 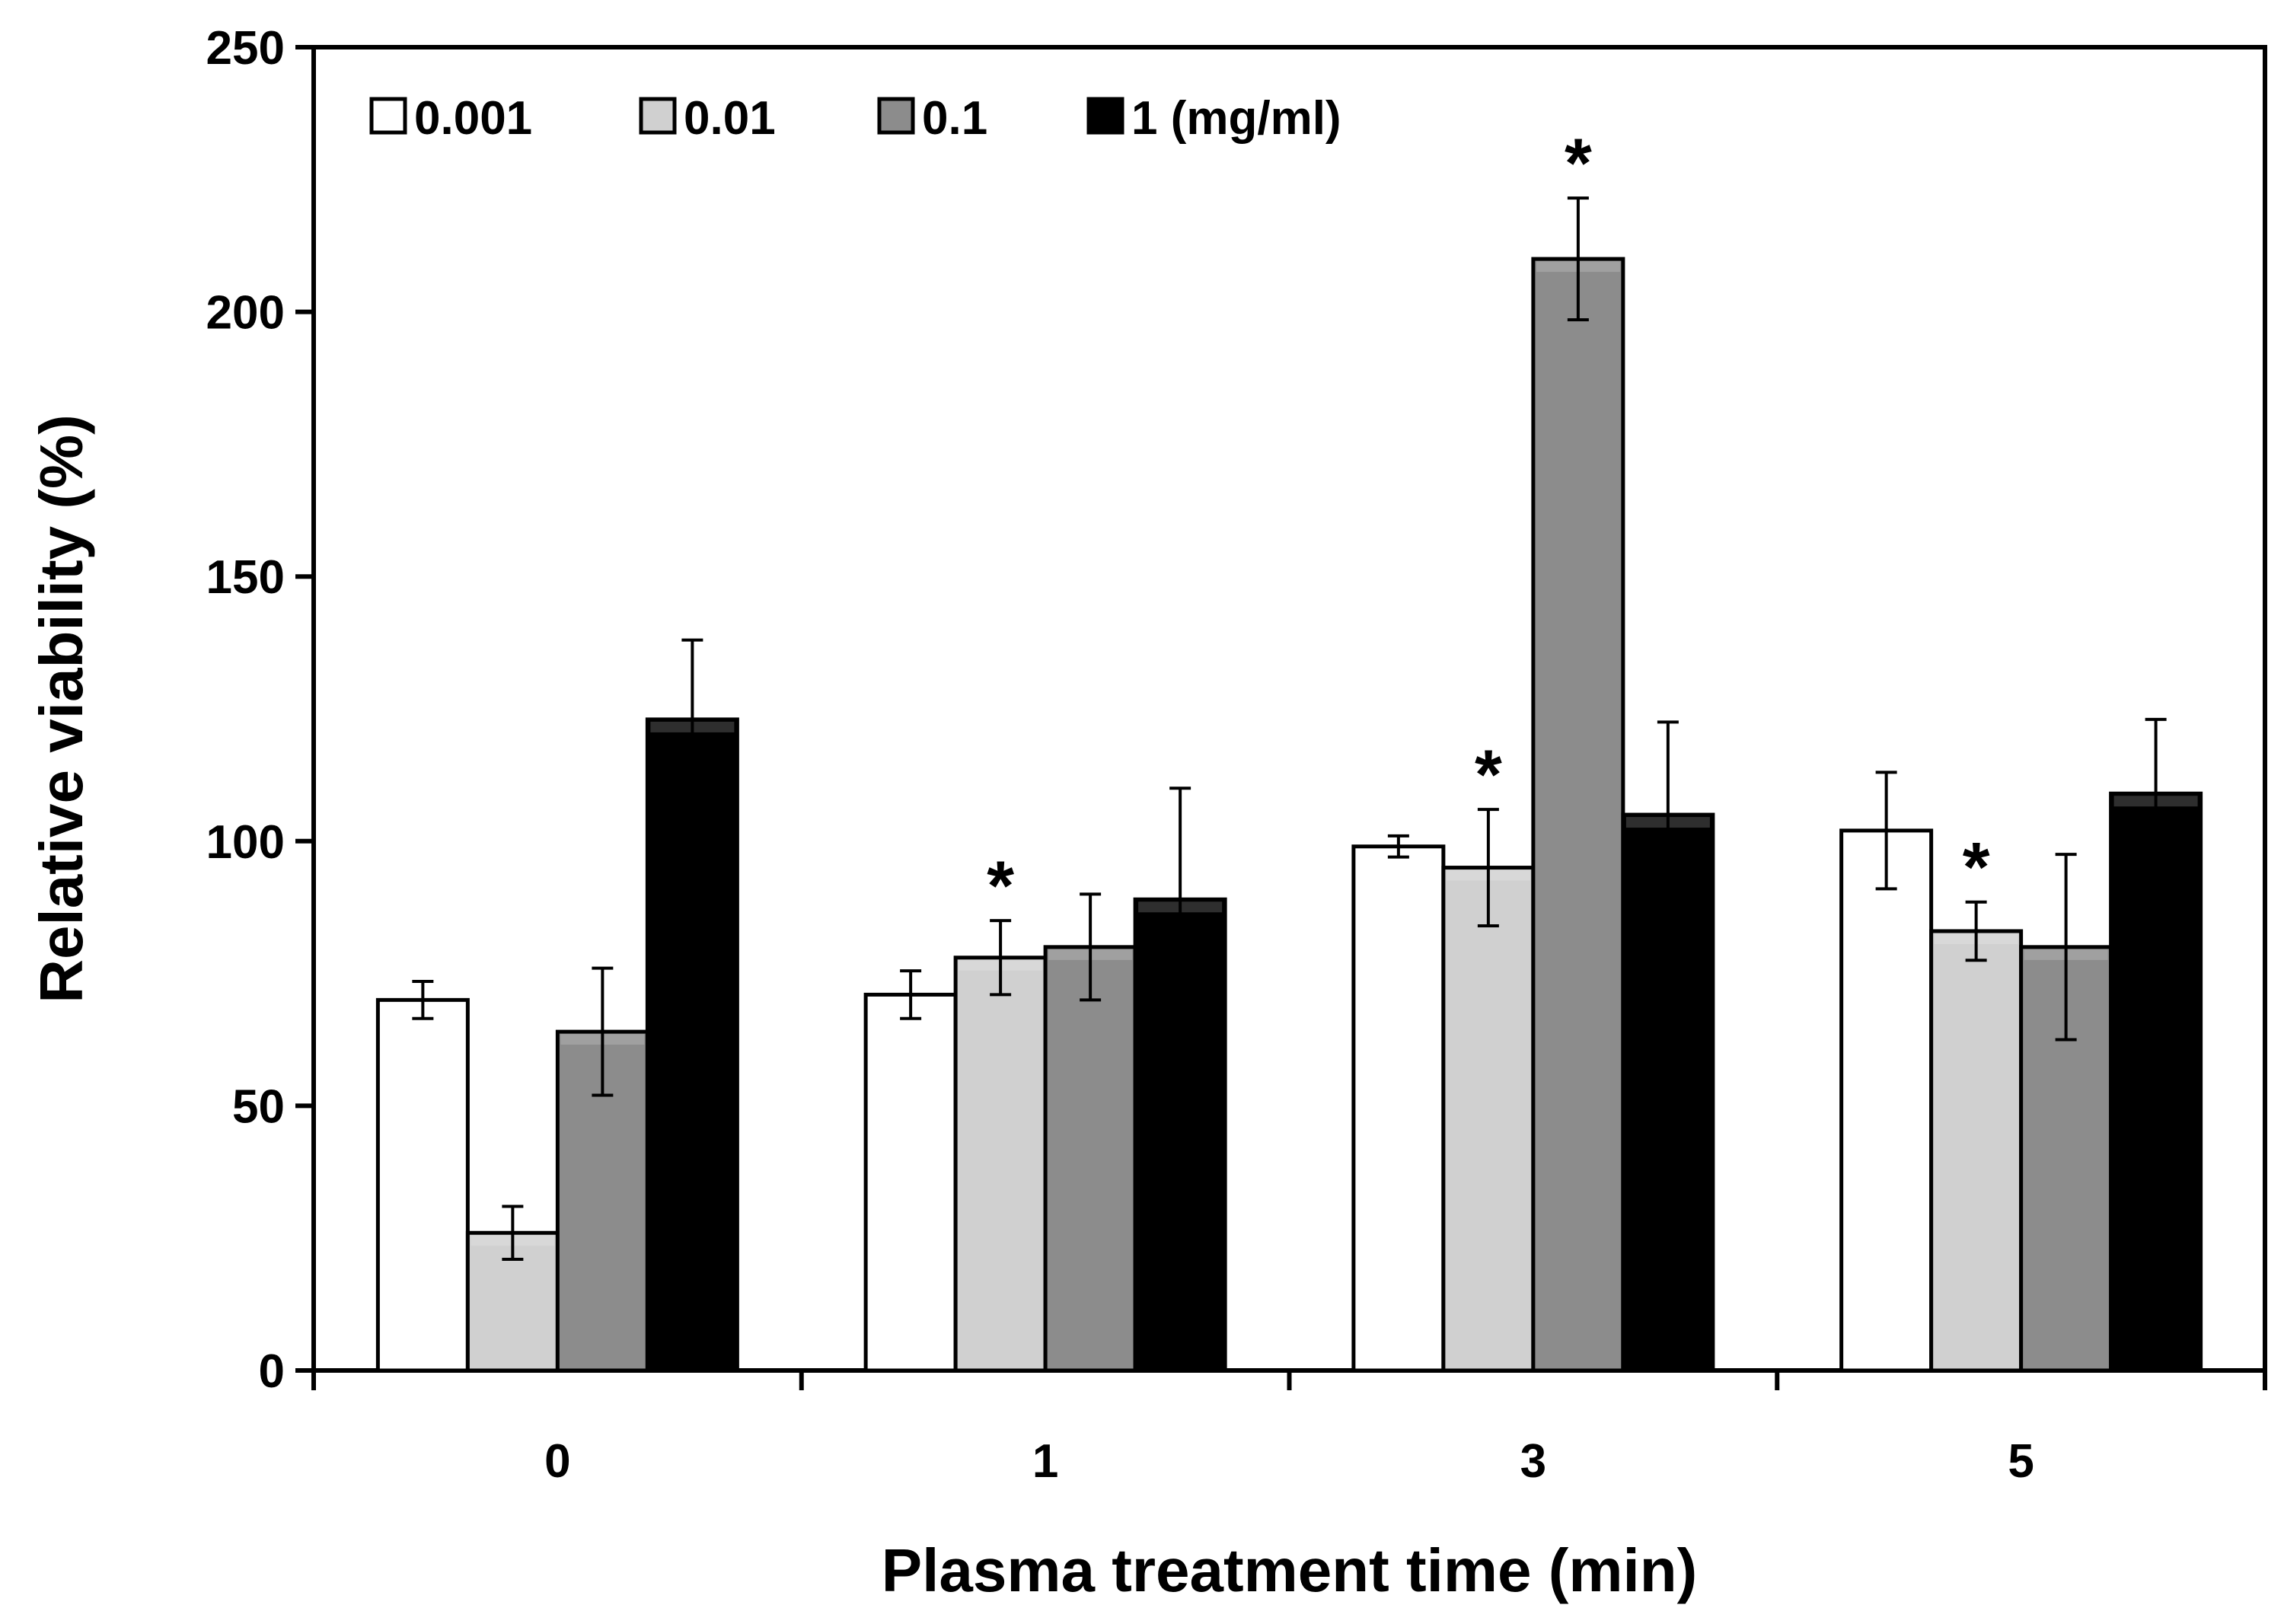 I want to click on y-axis: 0 50 100 150 200 250, so click(x=260, y=710).